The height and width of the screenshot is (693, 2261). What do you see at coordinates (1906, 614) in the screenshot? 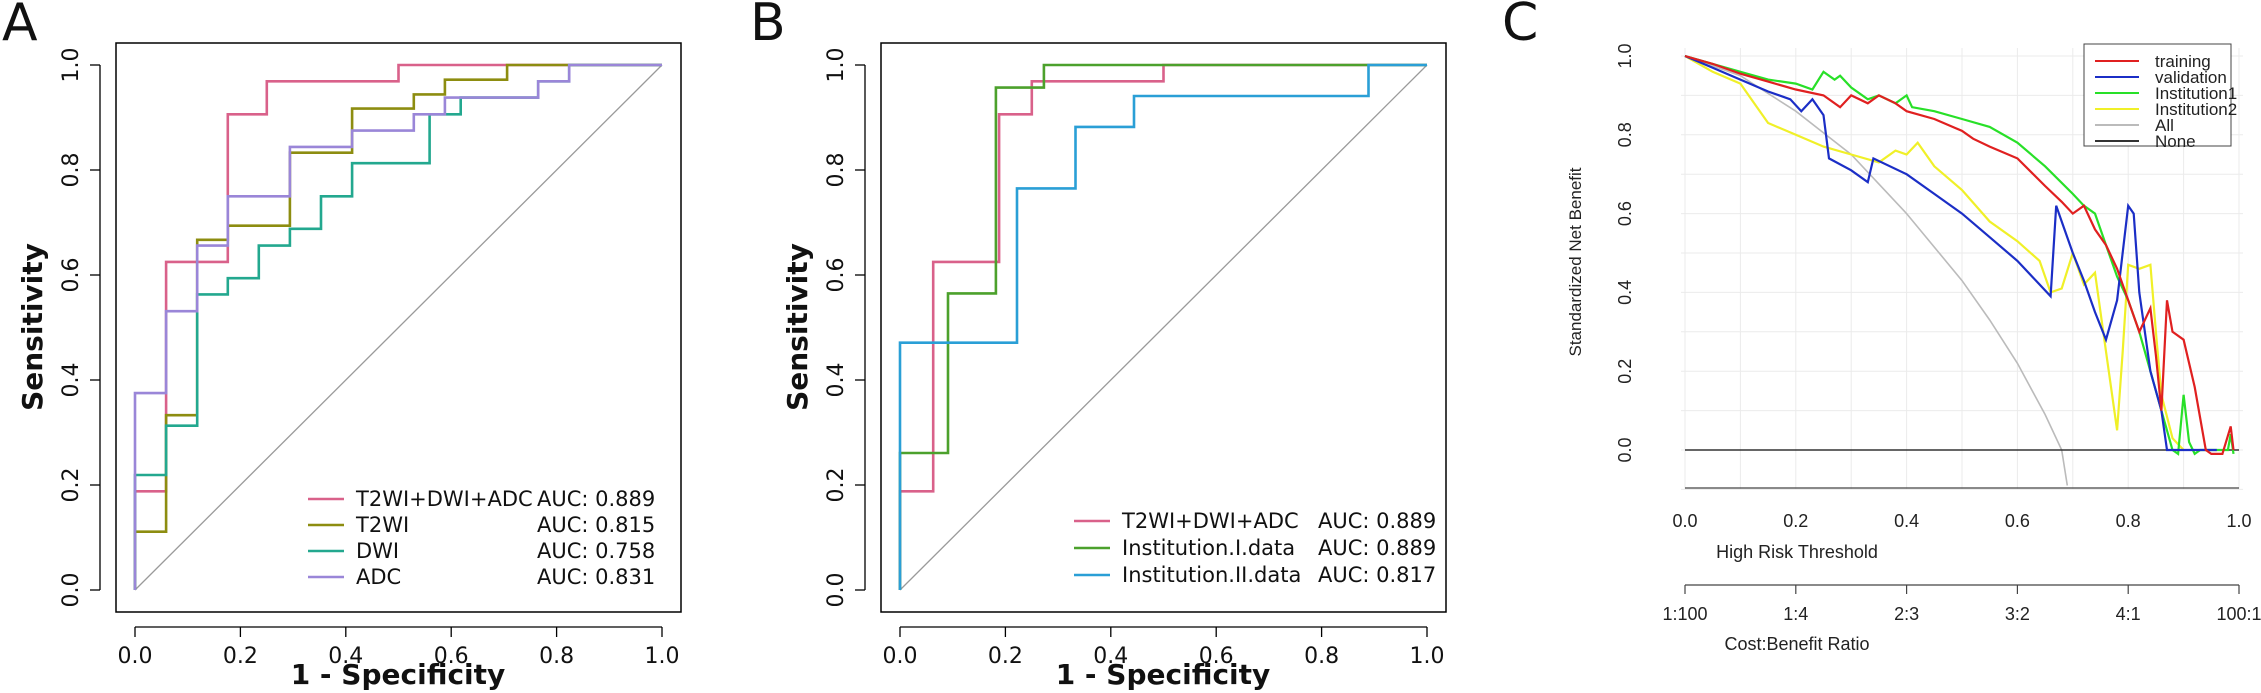
I see `cost-benefit-tick-label: 2:3` at bounding box center [1906, 614].